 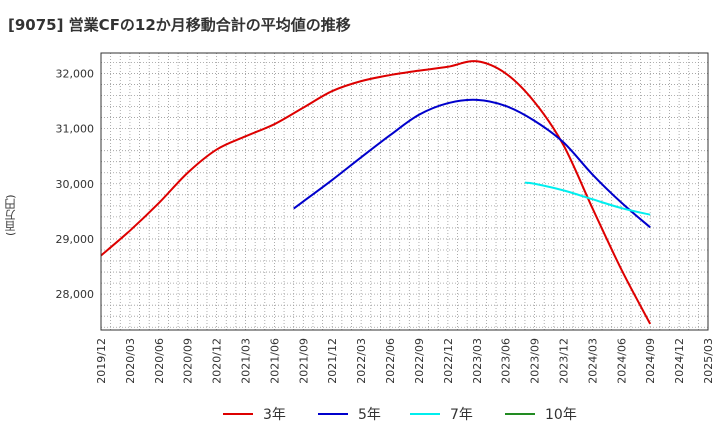 I want to click on x-tick-label: 2021/03, so click(x=246, y=361).